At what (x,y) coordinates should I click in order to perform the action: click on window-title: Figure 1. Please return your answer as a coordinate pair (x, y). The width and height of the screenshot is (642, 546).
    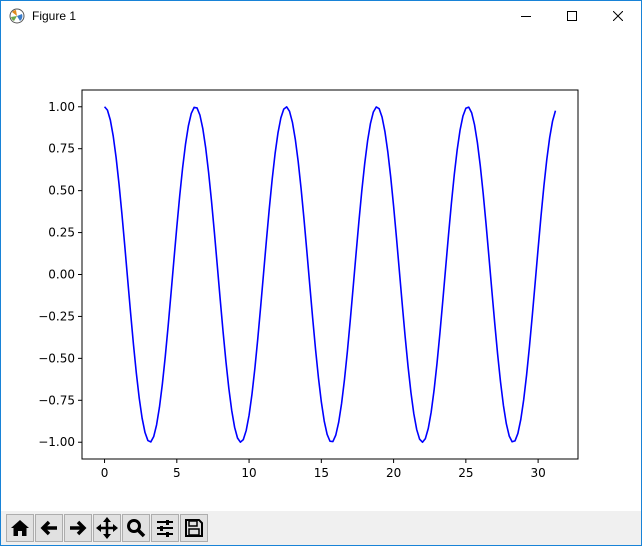
    Looking at the image, I should click on (54, 16).